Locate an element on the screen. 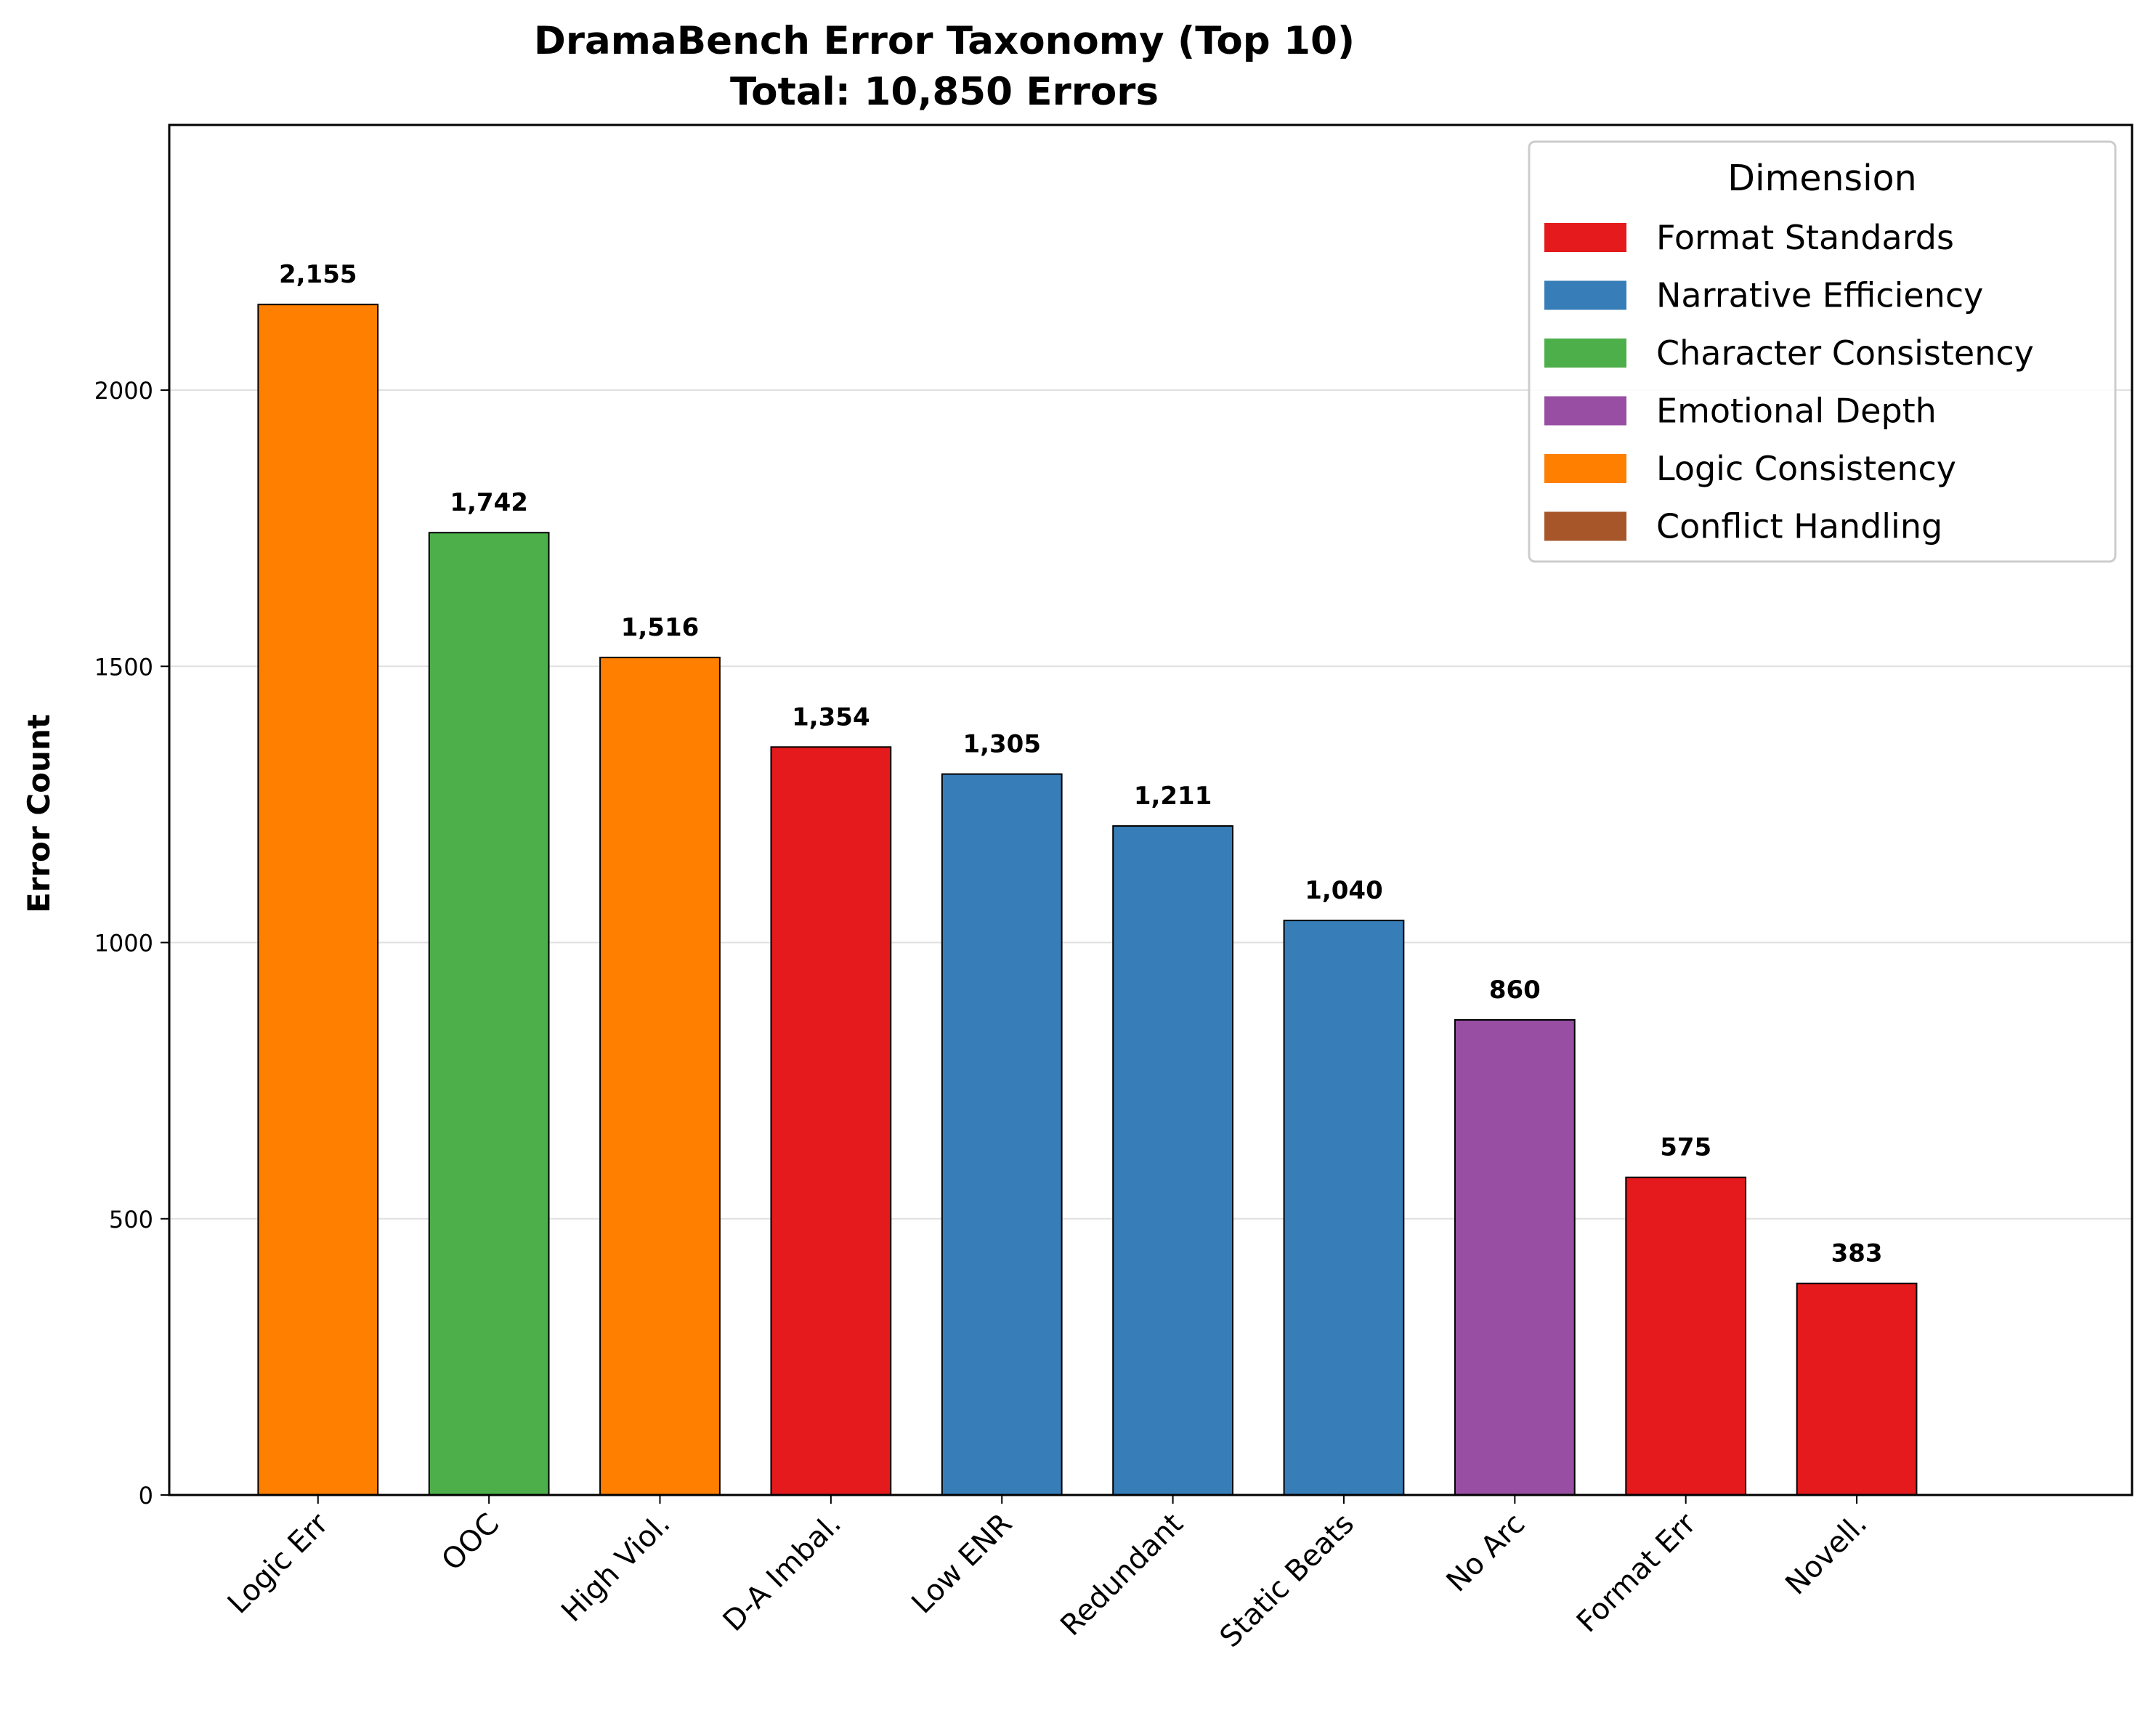  y-tick-label: 500 is located at coordinates (131, 1219).